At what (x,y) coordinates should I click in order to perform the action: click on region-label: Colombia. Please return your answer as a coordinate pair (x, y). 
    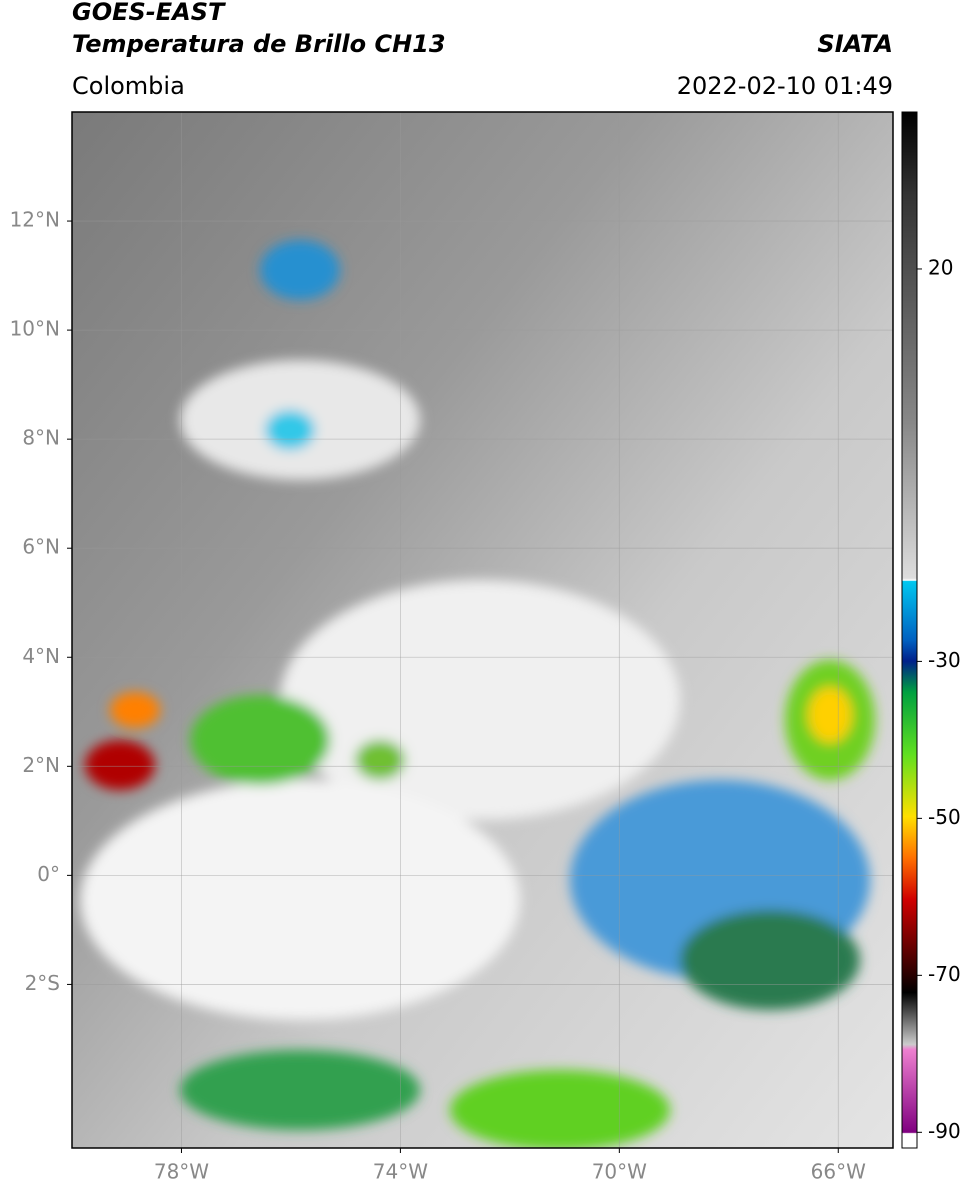
    Looking at the image, I should click on (128, 86).